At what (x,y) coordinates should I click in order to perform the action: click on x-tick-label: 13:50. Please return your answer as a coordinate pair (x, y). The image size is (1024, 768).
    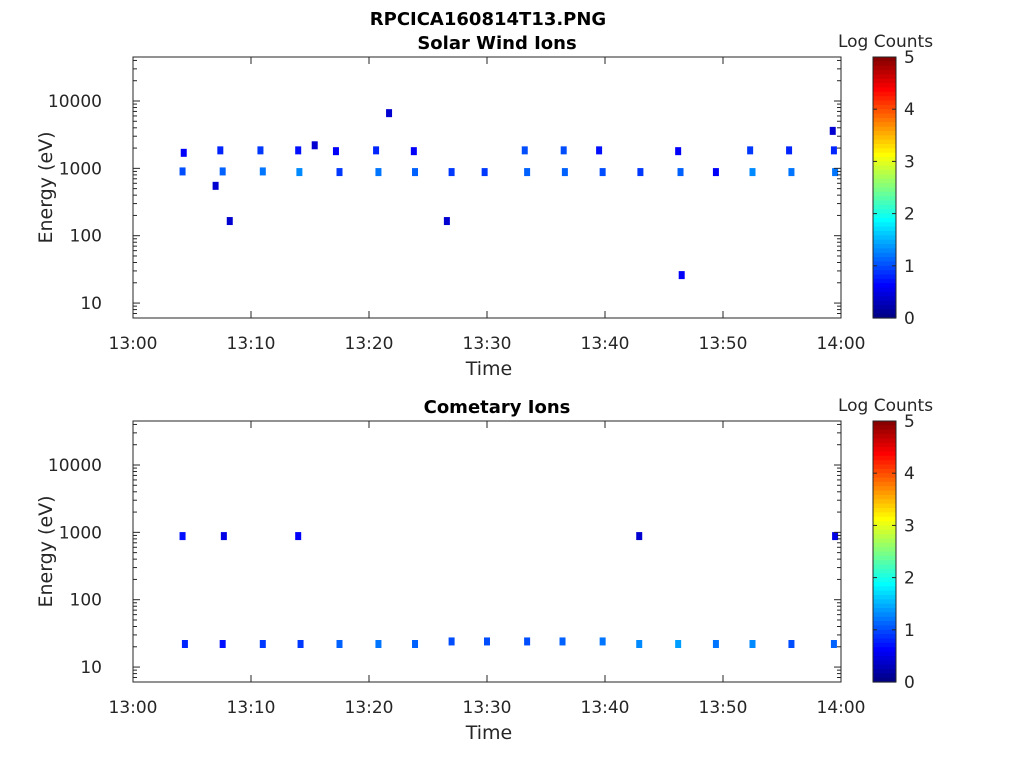
    Looking at the image, I should click on (723, 708).